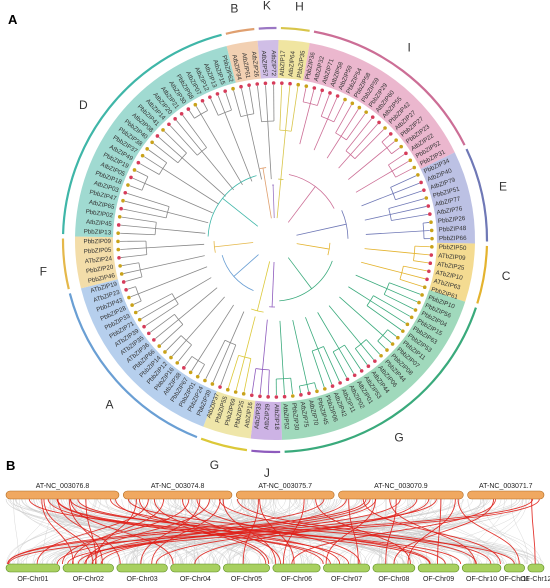 This screenshot has width=550, height=588. I want to click on clade-arc-G_big, so click(380, 380).